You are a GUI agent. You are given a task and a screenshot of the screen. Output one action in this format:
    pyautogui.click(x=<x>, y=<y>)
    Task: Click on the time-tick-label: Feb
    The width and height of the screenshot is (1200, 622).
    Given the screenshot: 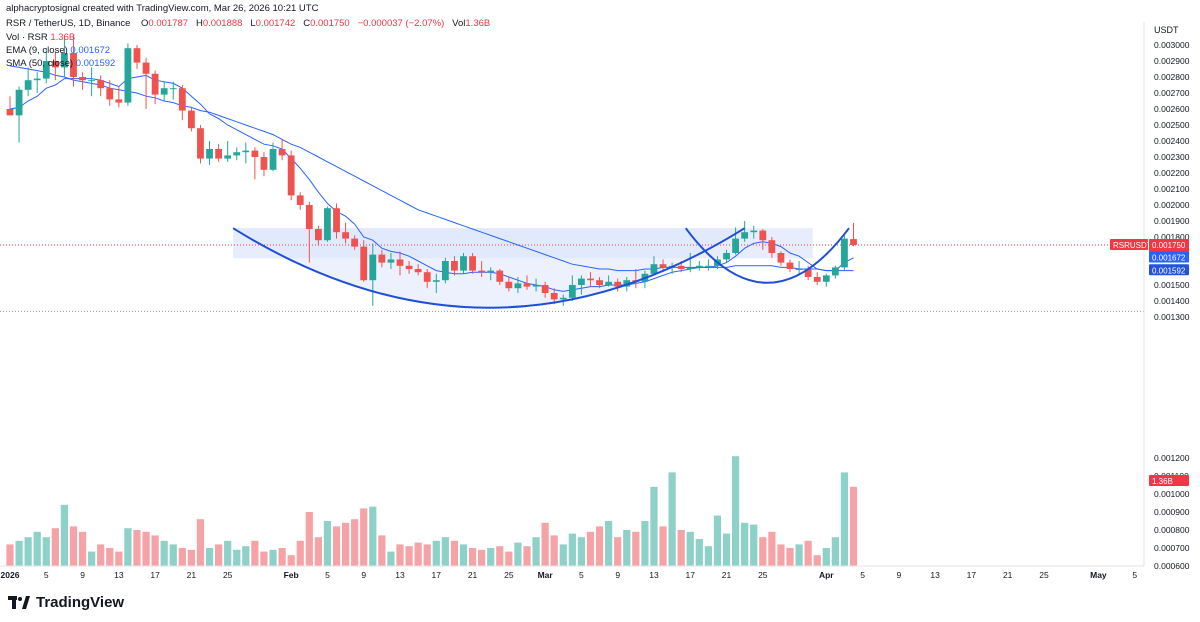 What is the action you would take?
    pyautogui.click(x=291, y=575)
    